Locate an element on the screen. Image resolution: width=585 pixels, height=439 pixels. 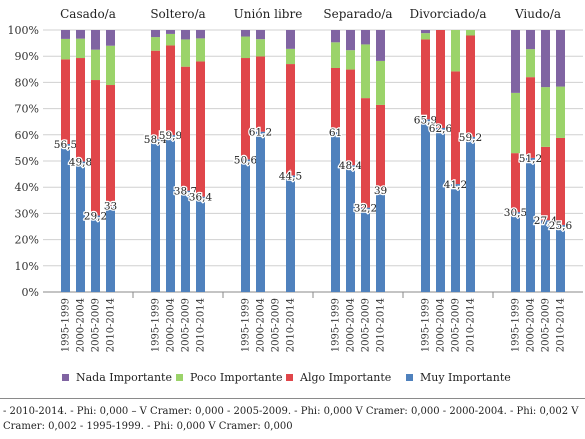
legend-label: Nada Importante is located at coordinates (124, 377).